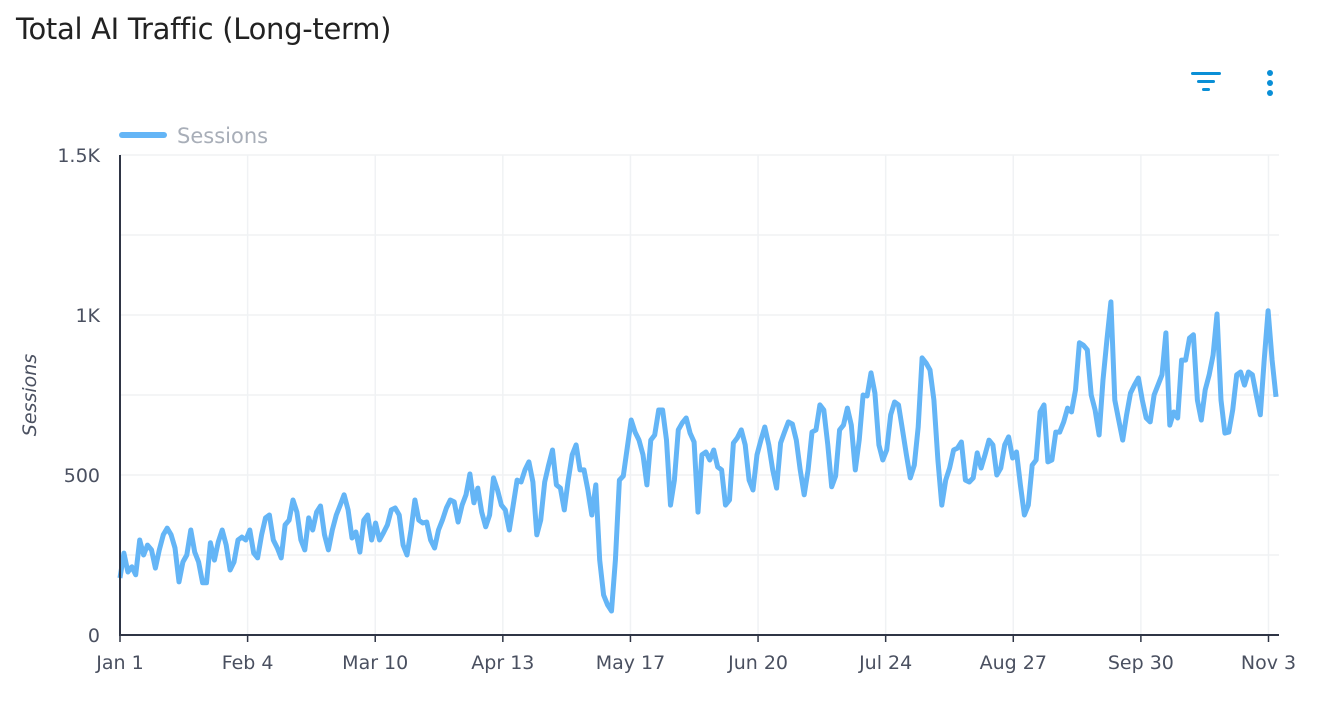  Describe the element at coordinates (1013, 663) in the screenshot. I see `x-tick-label: Aug 27` at that location.